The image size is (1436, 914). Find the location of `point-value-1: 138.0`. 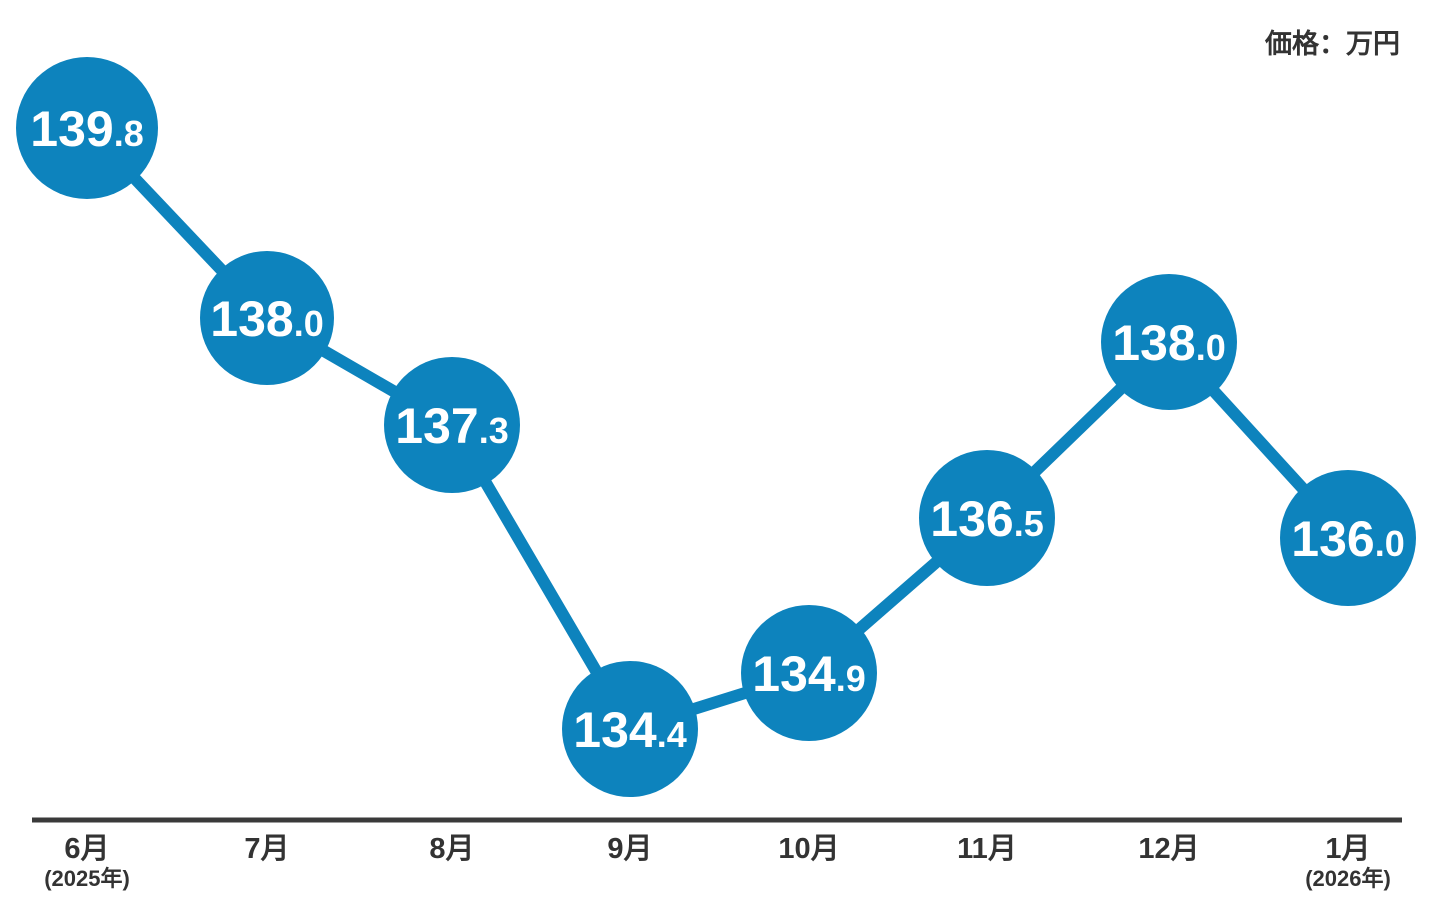

point-value-1: 138.0 is located at coordinates (266, 319).